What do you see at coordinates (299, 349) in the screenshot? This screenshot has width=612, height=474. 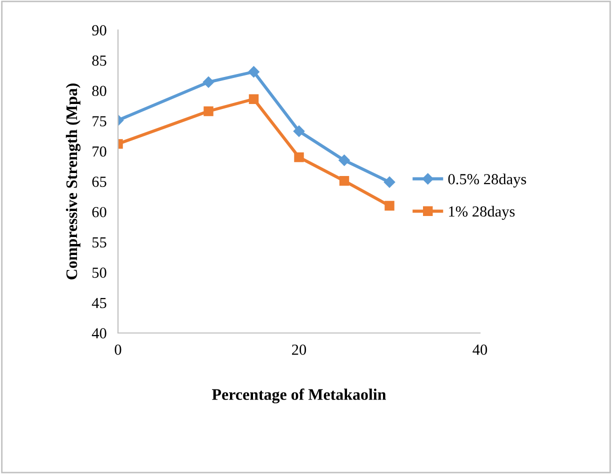 I see `x-tick-label: 20` at bounding box center [299, 349].